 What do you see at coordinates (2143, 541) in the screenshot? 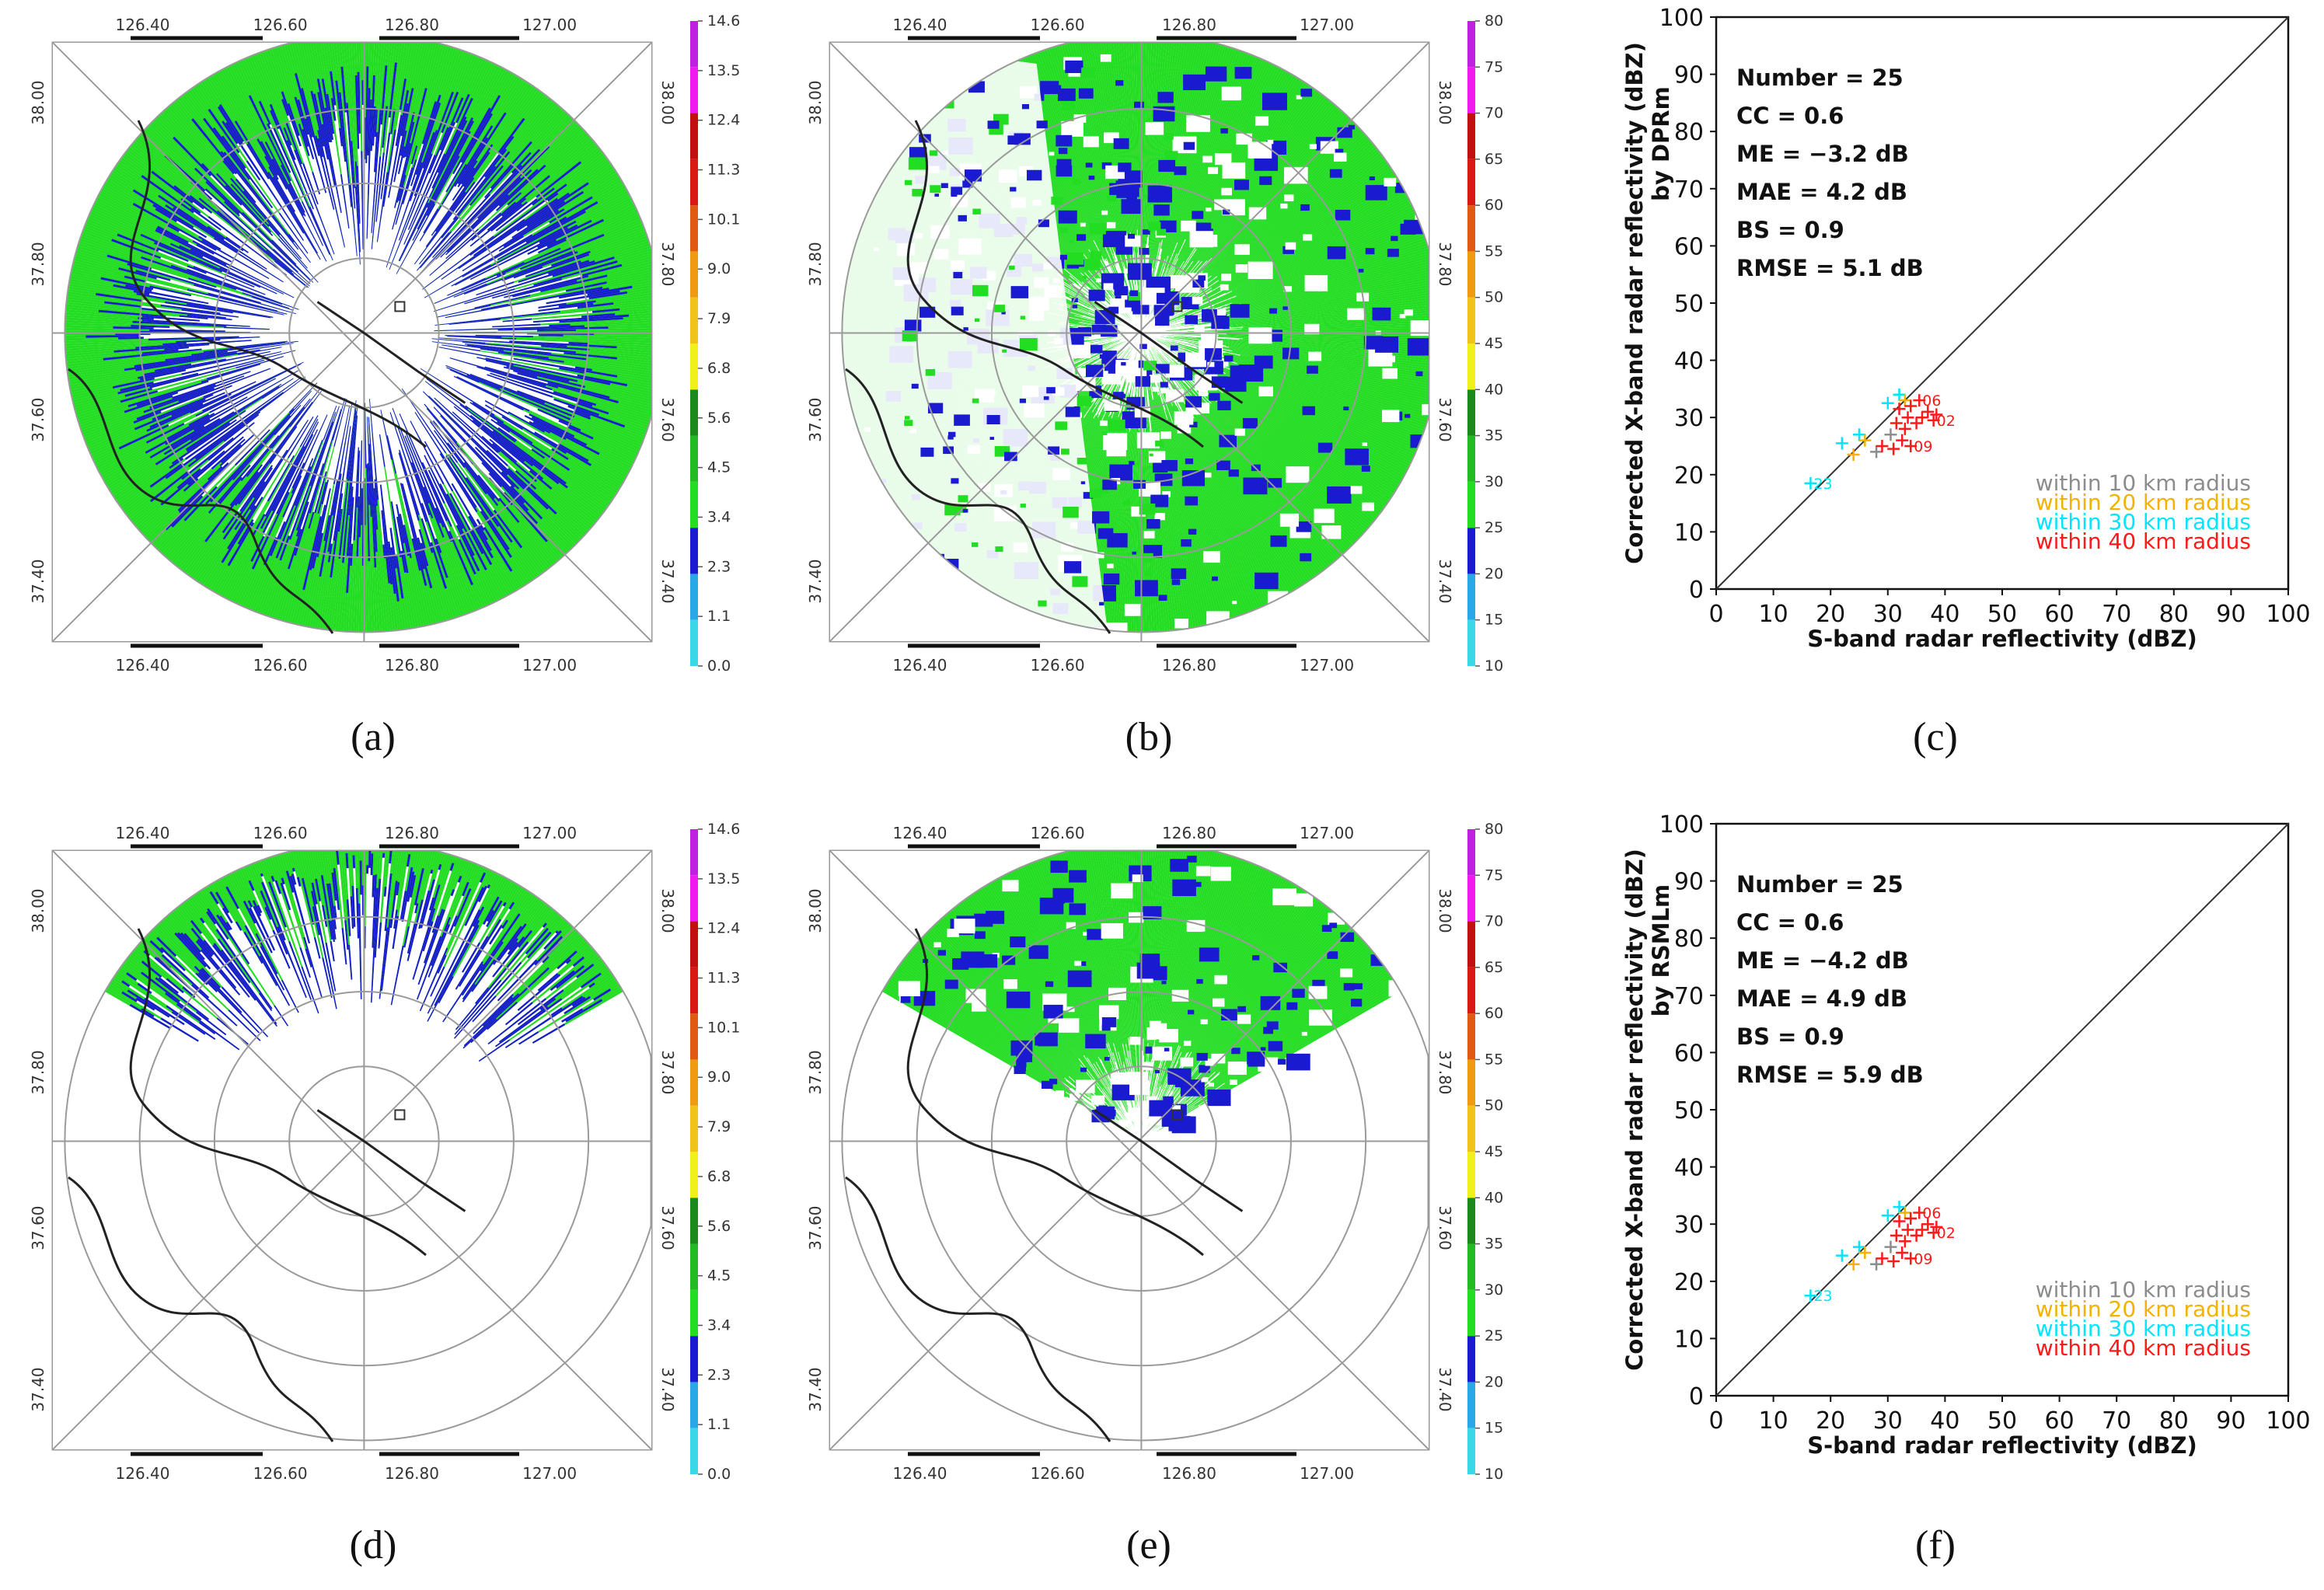
I see `legend-entry: within 40 km radius` at bounding box center [2143, 541].